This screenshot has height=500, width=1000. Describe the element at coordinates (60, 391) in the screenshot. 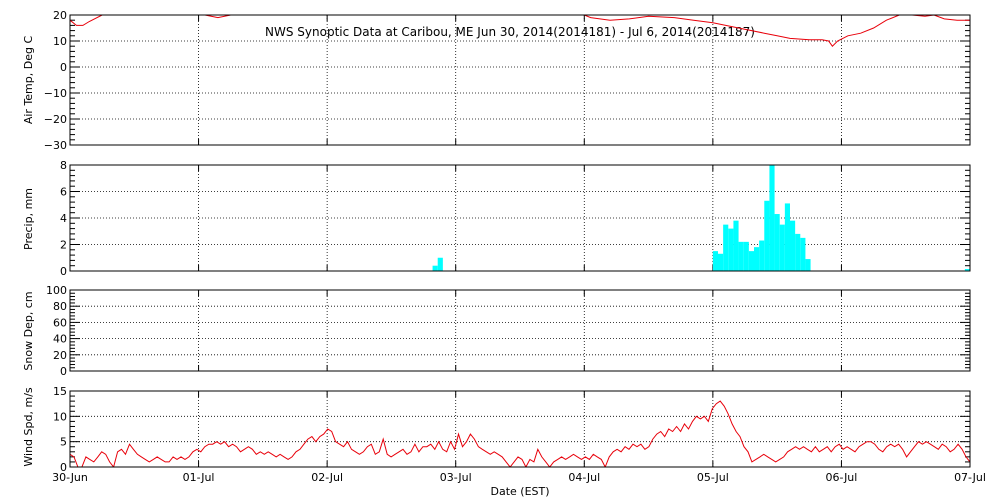

I see `y-tick-label: 15` at that location.